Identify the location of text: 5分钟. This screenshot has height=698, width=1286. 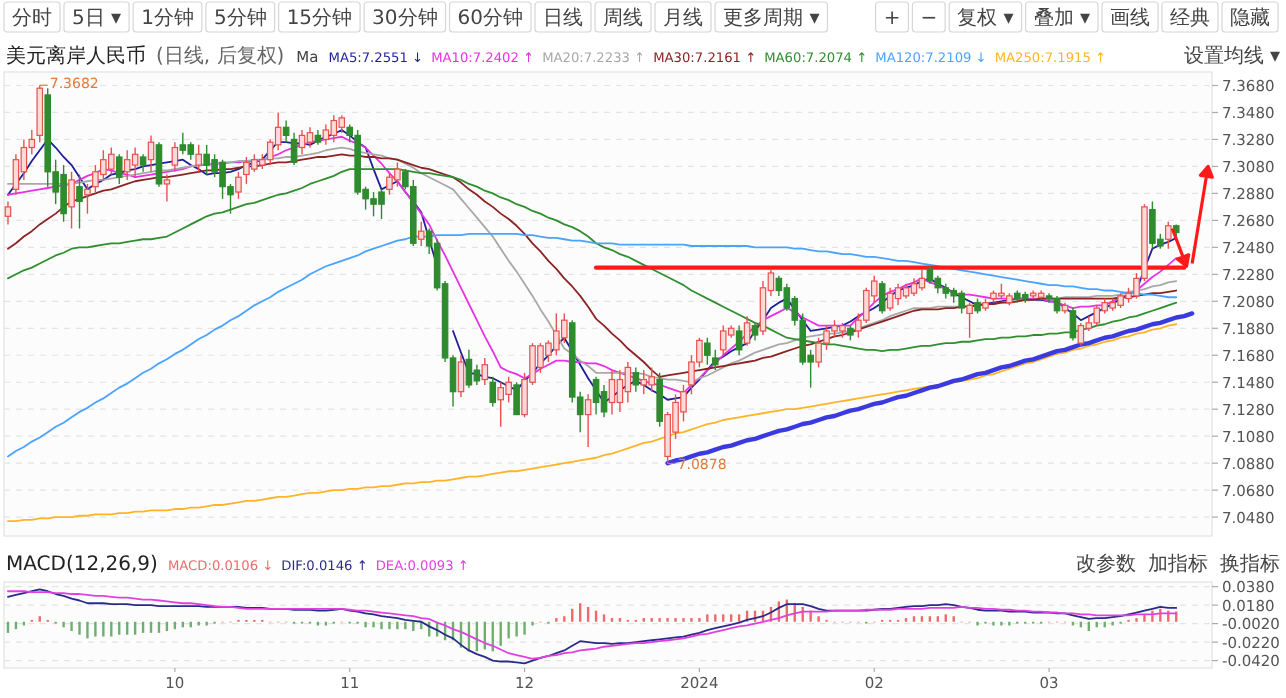
(240, 18).